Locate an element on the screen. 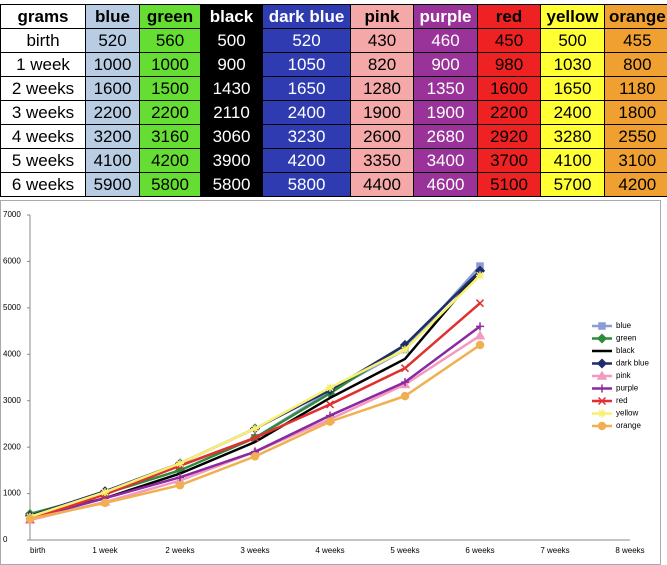  table-cell: orange is located at coordinates (635, 16).